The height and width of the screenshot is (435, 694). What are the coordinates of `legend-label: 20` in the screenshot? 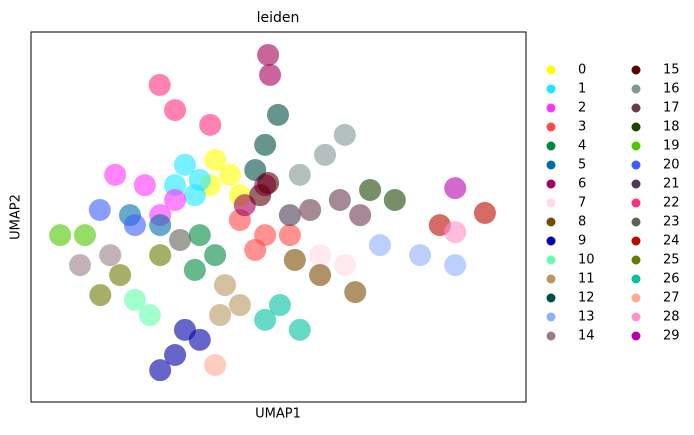 It's located at (671, 165).